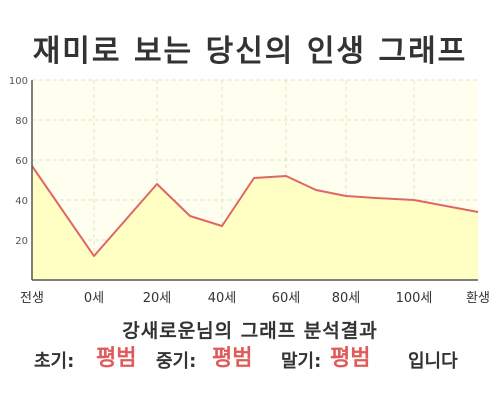  I want to click on early-label: 초기:, so click(54, 361).